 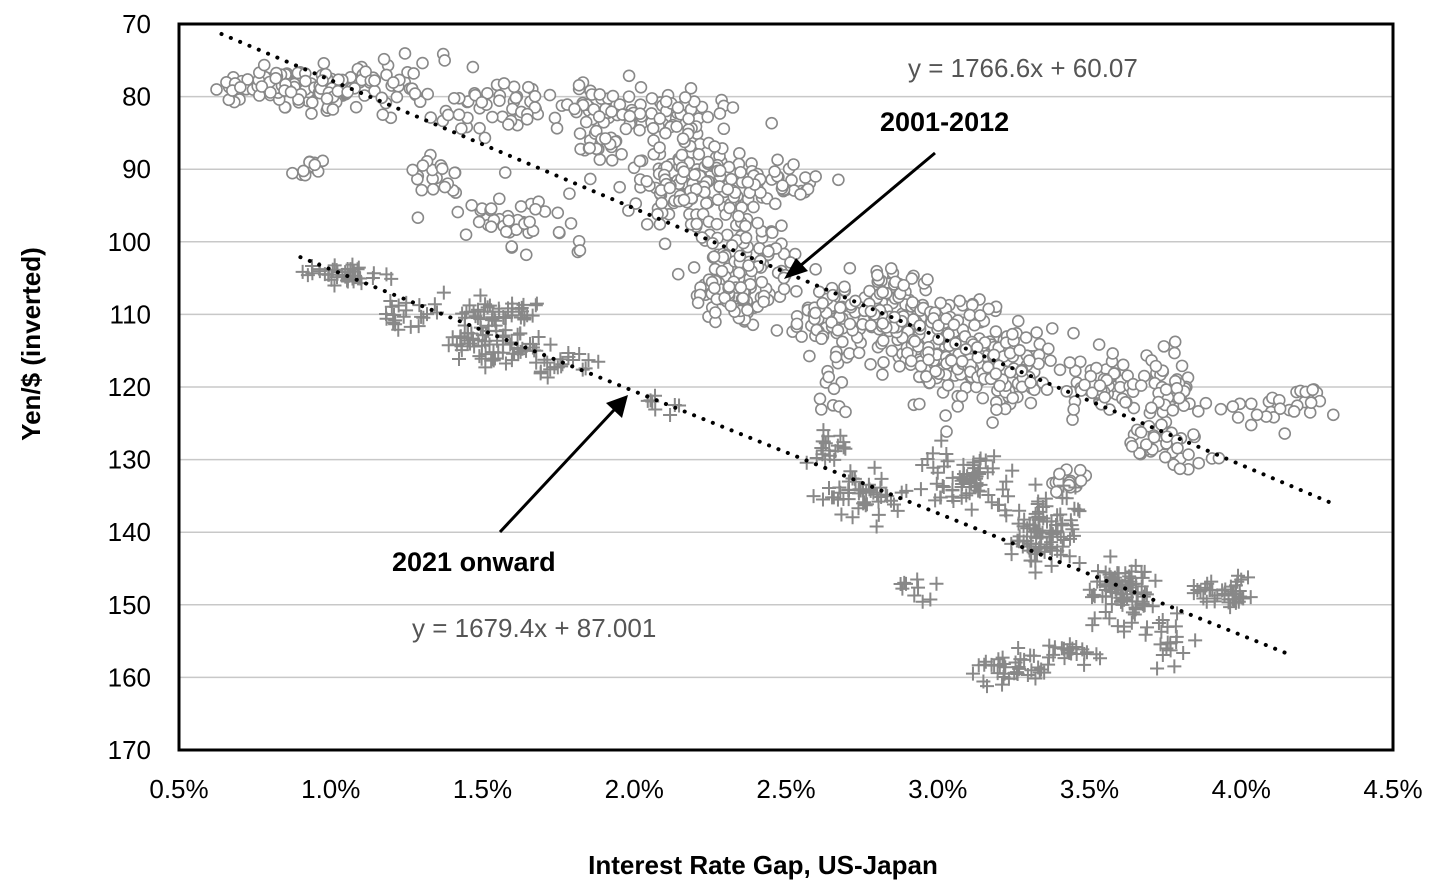 What do you see at coordinates (31, 344) in the screenshot?
I see `y-axis-title: Yen/$ (inverted)` at bounding box center [31, 344].